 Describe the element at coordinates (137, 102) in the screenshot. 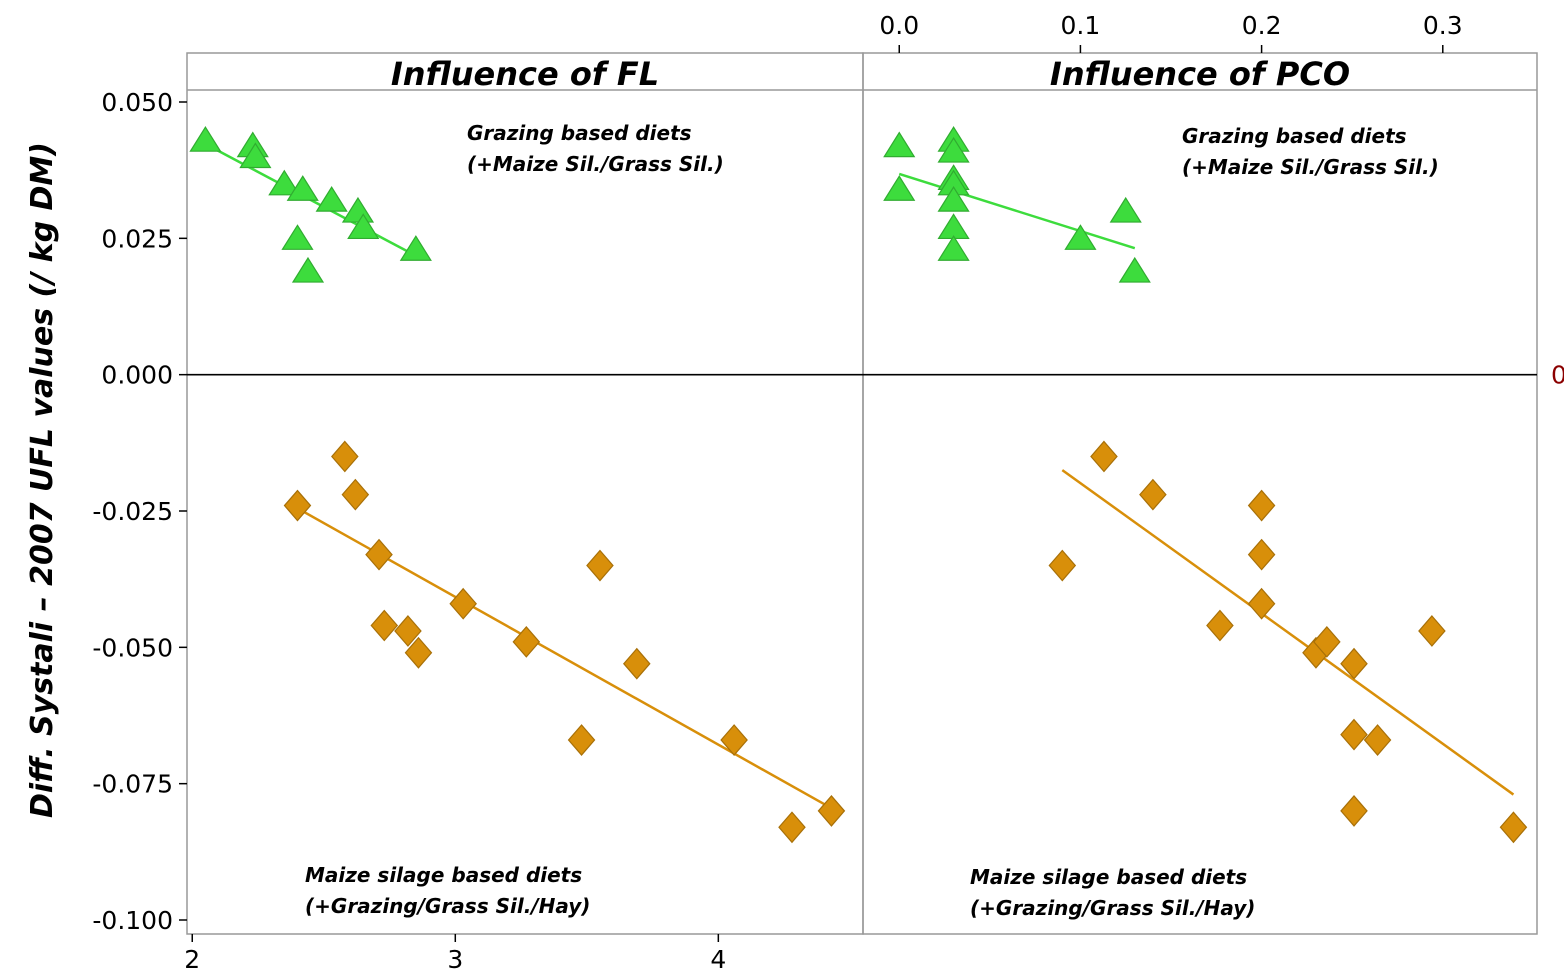

I see `y-tick-label: 0.050` at that location.